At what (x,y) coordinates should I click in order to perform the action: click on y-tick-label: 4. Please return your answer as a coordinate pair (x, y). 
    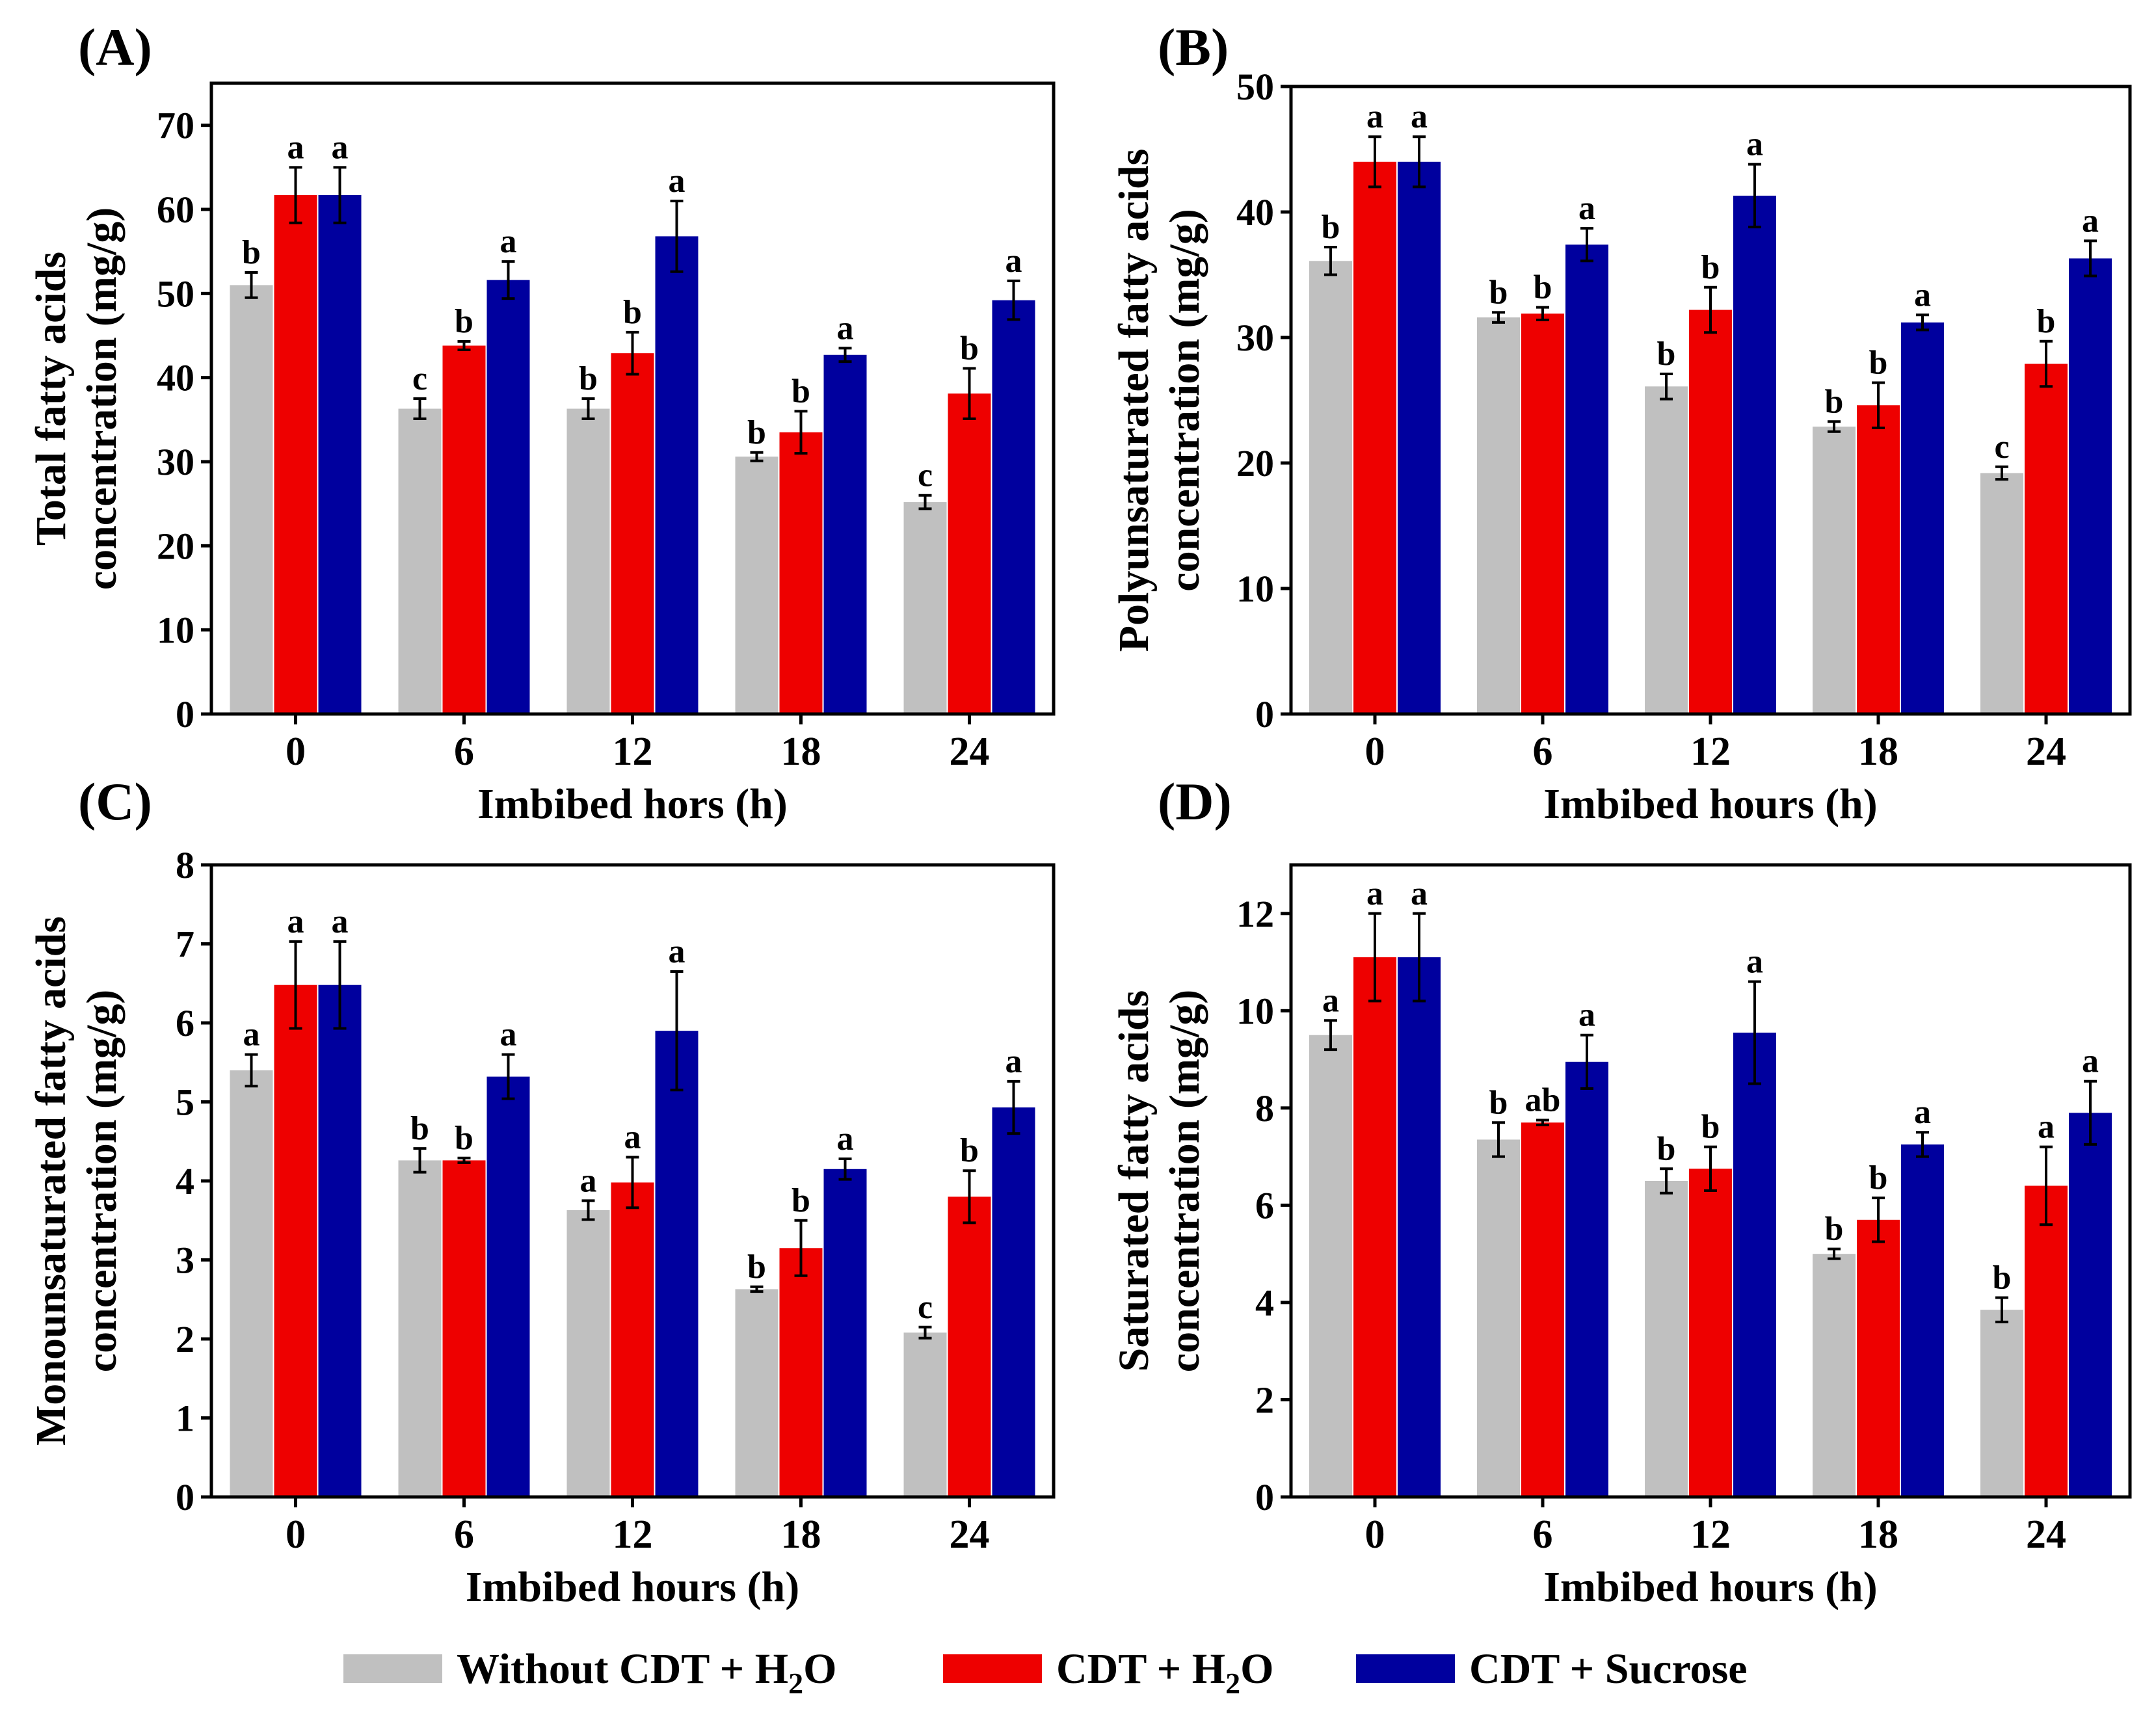
    Looking at the image, I should click on (185, 1181).